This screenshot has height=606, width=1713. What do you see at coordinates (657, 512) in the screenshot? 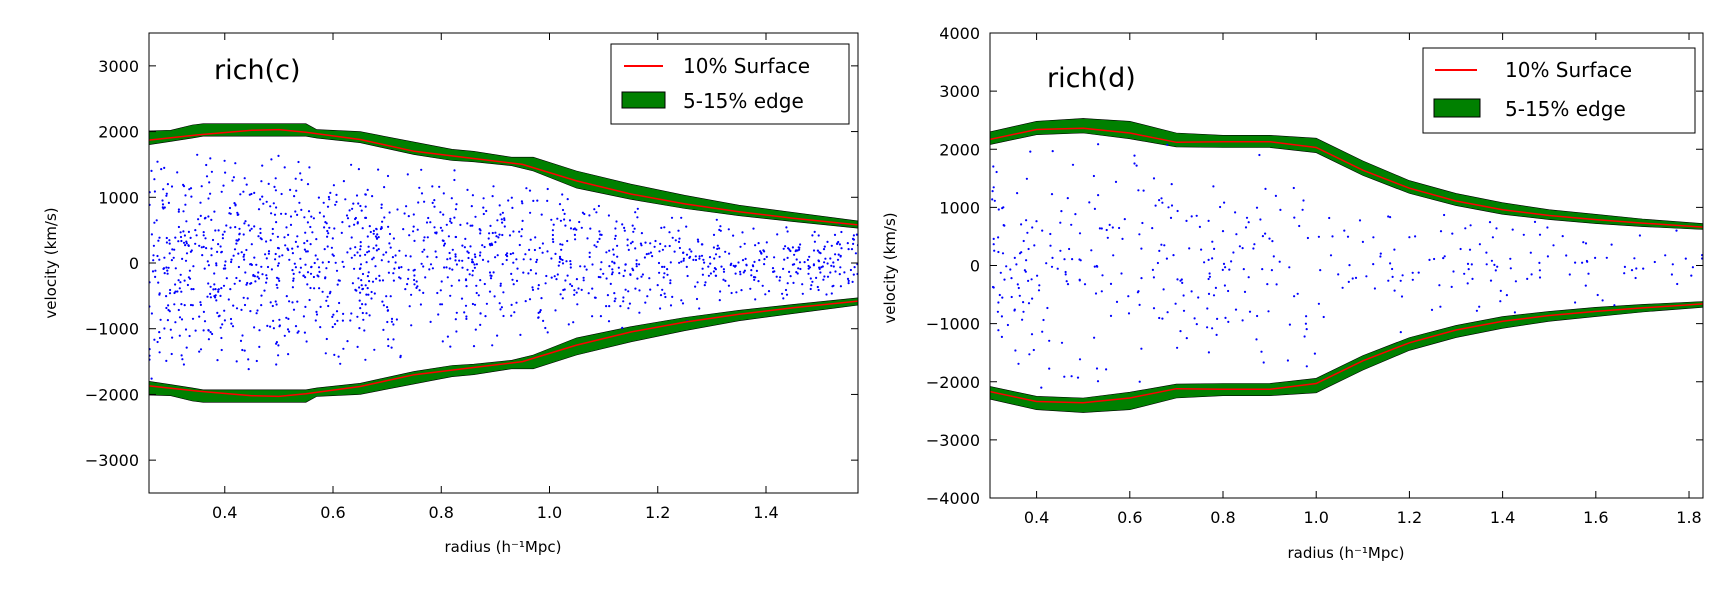
I see `x-tick-label: 1.2` at bounding box center [657, 512].